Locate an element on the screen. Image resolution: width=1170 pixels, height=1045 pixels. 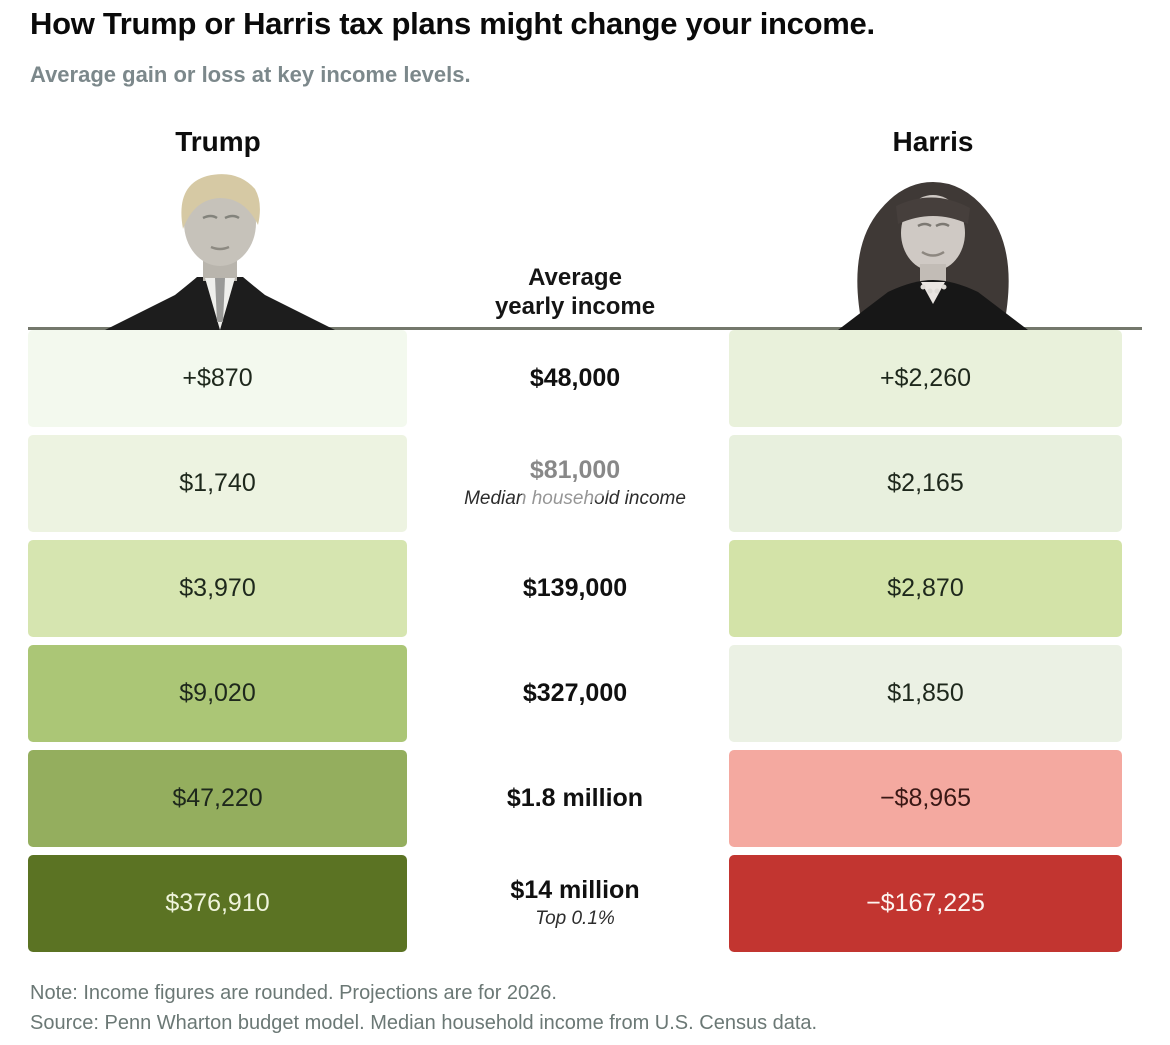
harris-change-value: −$167,225 is located at coordinates (925, 903).